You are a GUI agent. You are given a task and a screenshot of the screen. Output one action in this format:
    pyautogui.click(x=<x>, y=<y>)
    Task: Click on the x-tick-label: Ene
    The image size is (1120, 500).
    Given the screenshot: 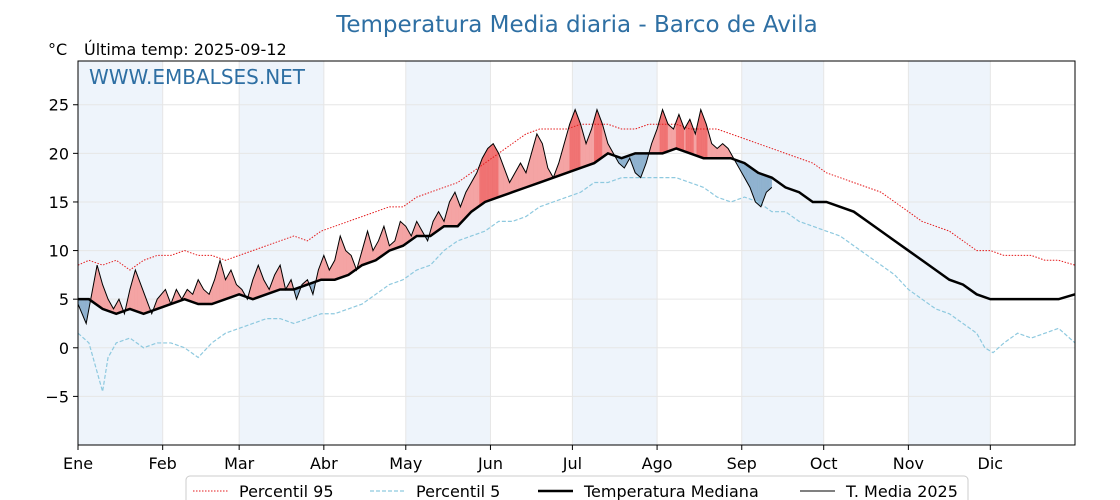 What is the action you would take?
    pyautogui.click(x=78, y=463)
    